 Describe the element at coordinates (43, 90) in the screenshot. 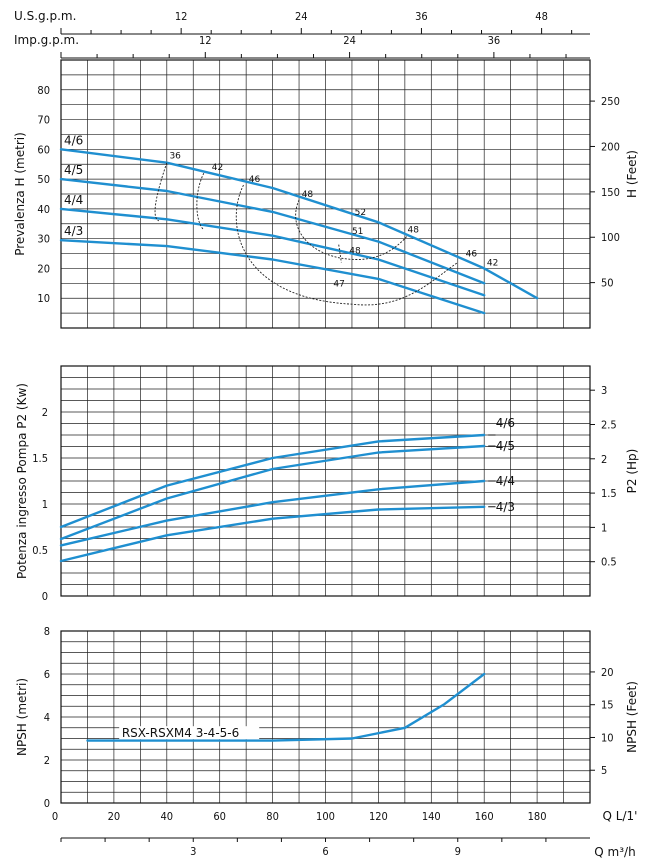

I see `y-tick-label: 80` at that location.